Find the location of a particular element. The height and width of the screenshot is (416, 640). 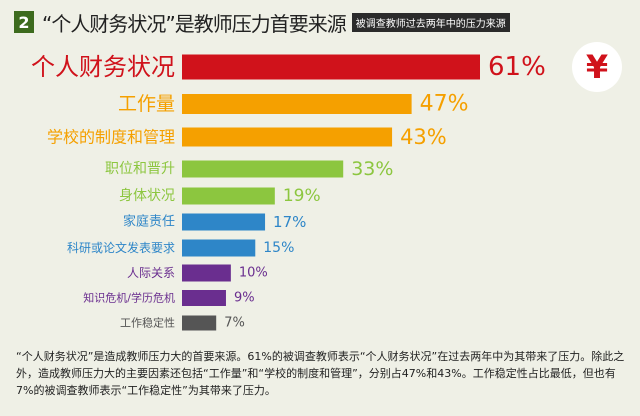

category-label: 家庭责任 is located at coordinates (149, 222).